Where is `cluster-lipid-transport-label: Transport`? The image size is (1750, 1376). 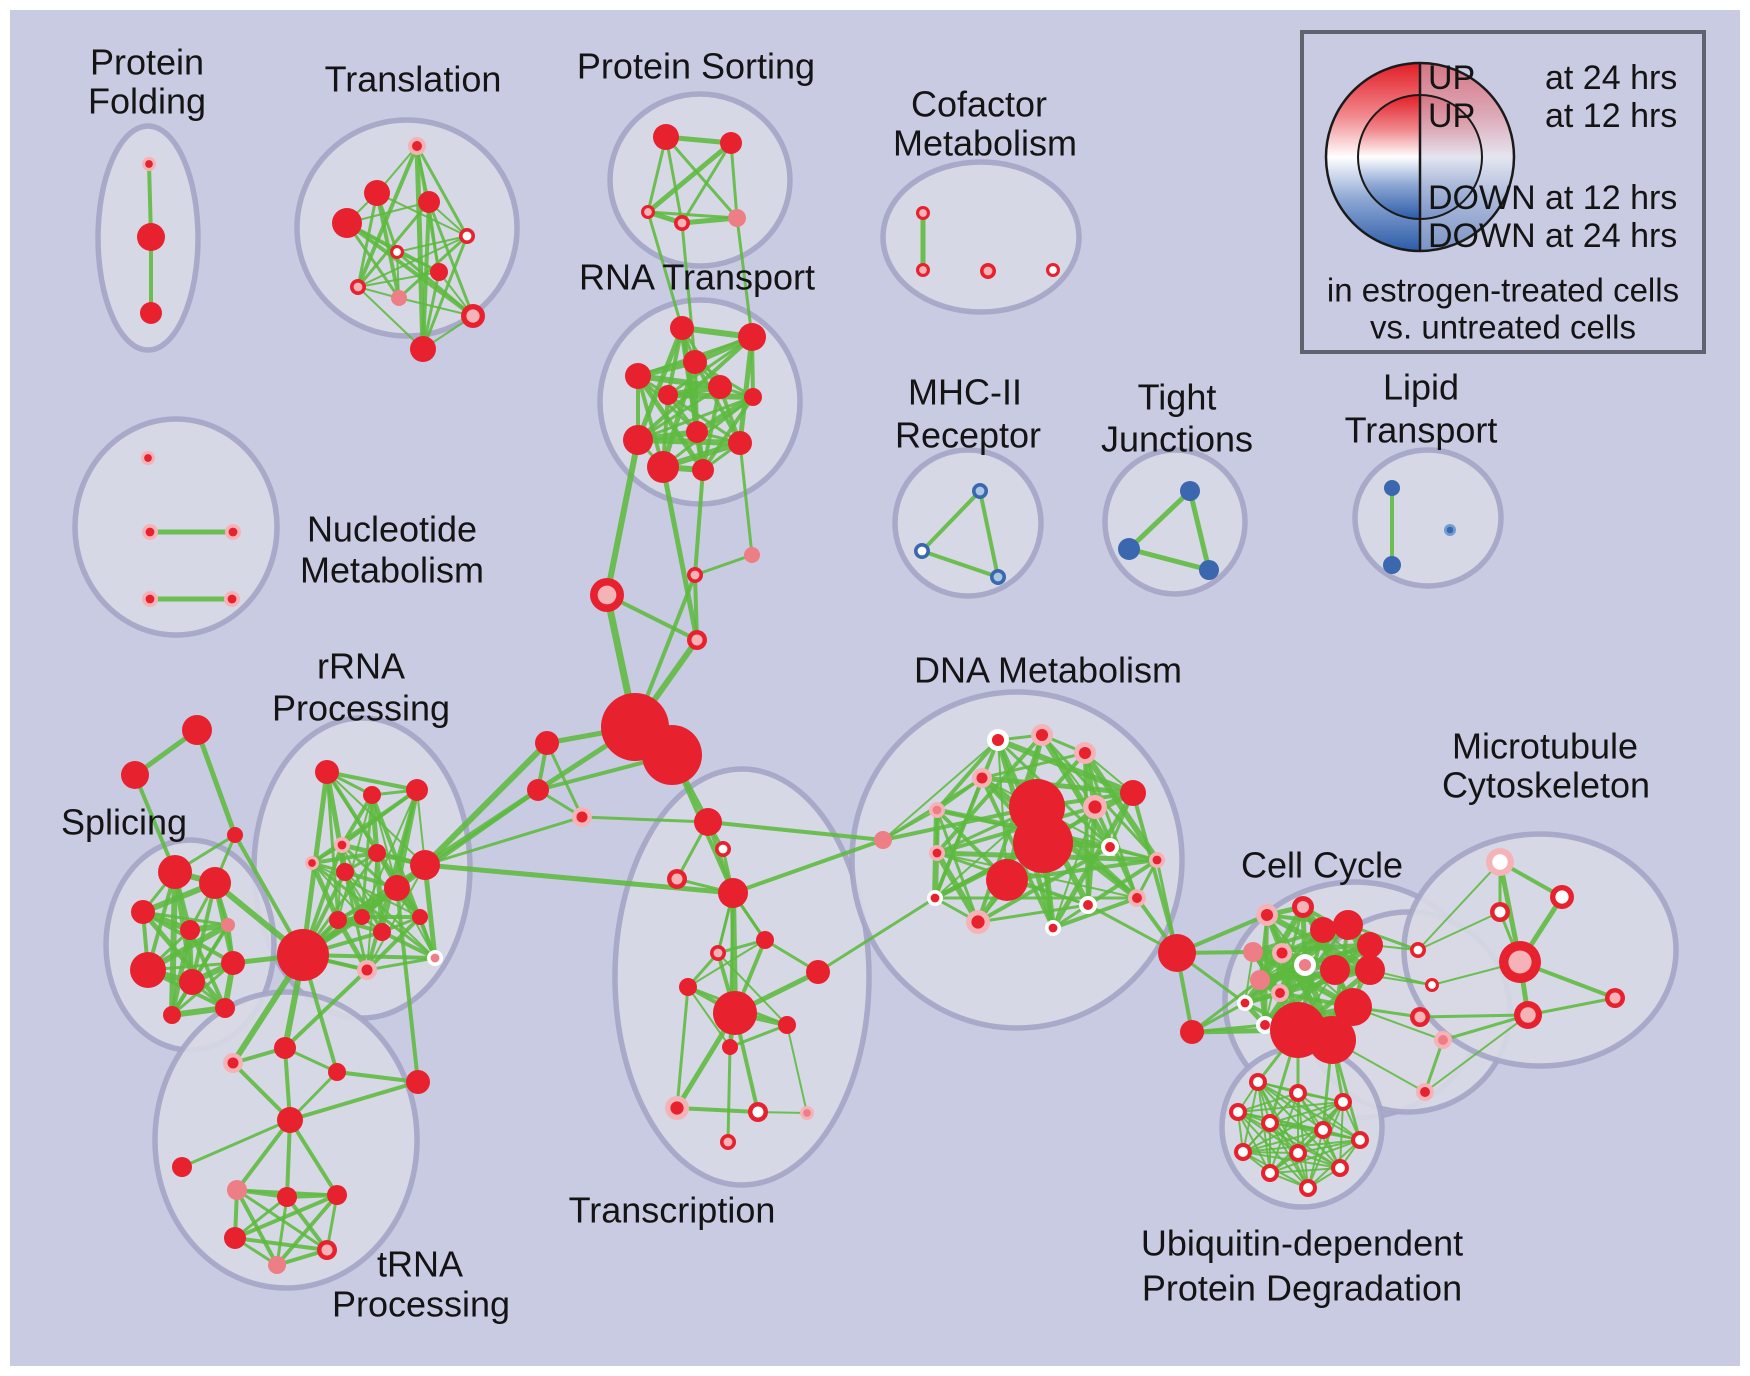
cluster-lipid-transport-label: Transport is located at coordinates (1421, 430).